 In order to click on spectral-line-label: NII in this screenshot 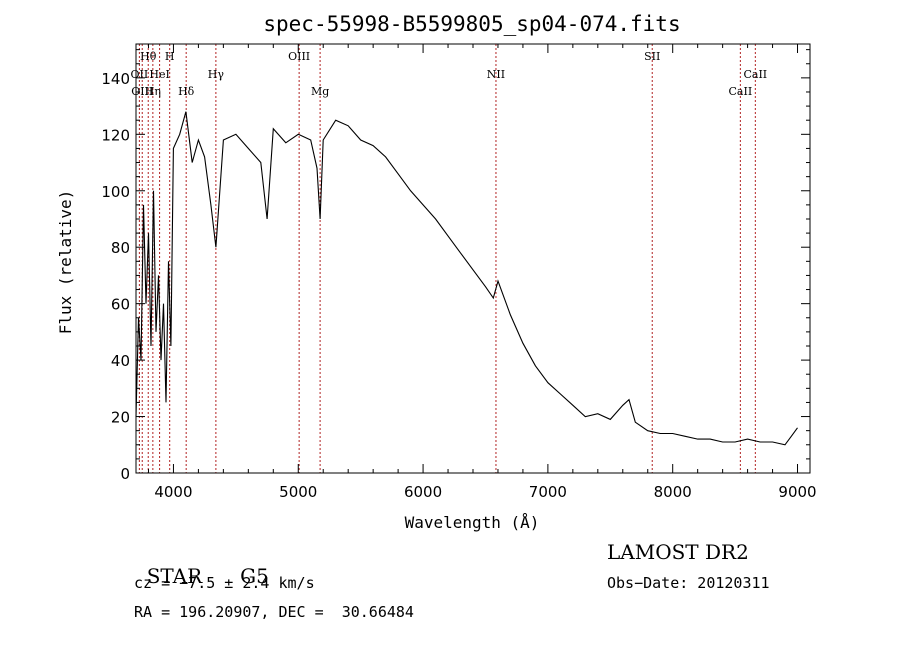, I will do `click(496, 74)`.